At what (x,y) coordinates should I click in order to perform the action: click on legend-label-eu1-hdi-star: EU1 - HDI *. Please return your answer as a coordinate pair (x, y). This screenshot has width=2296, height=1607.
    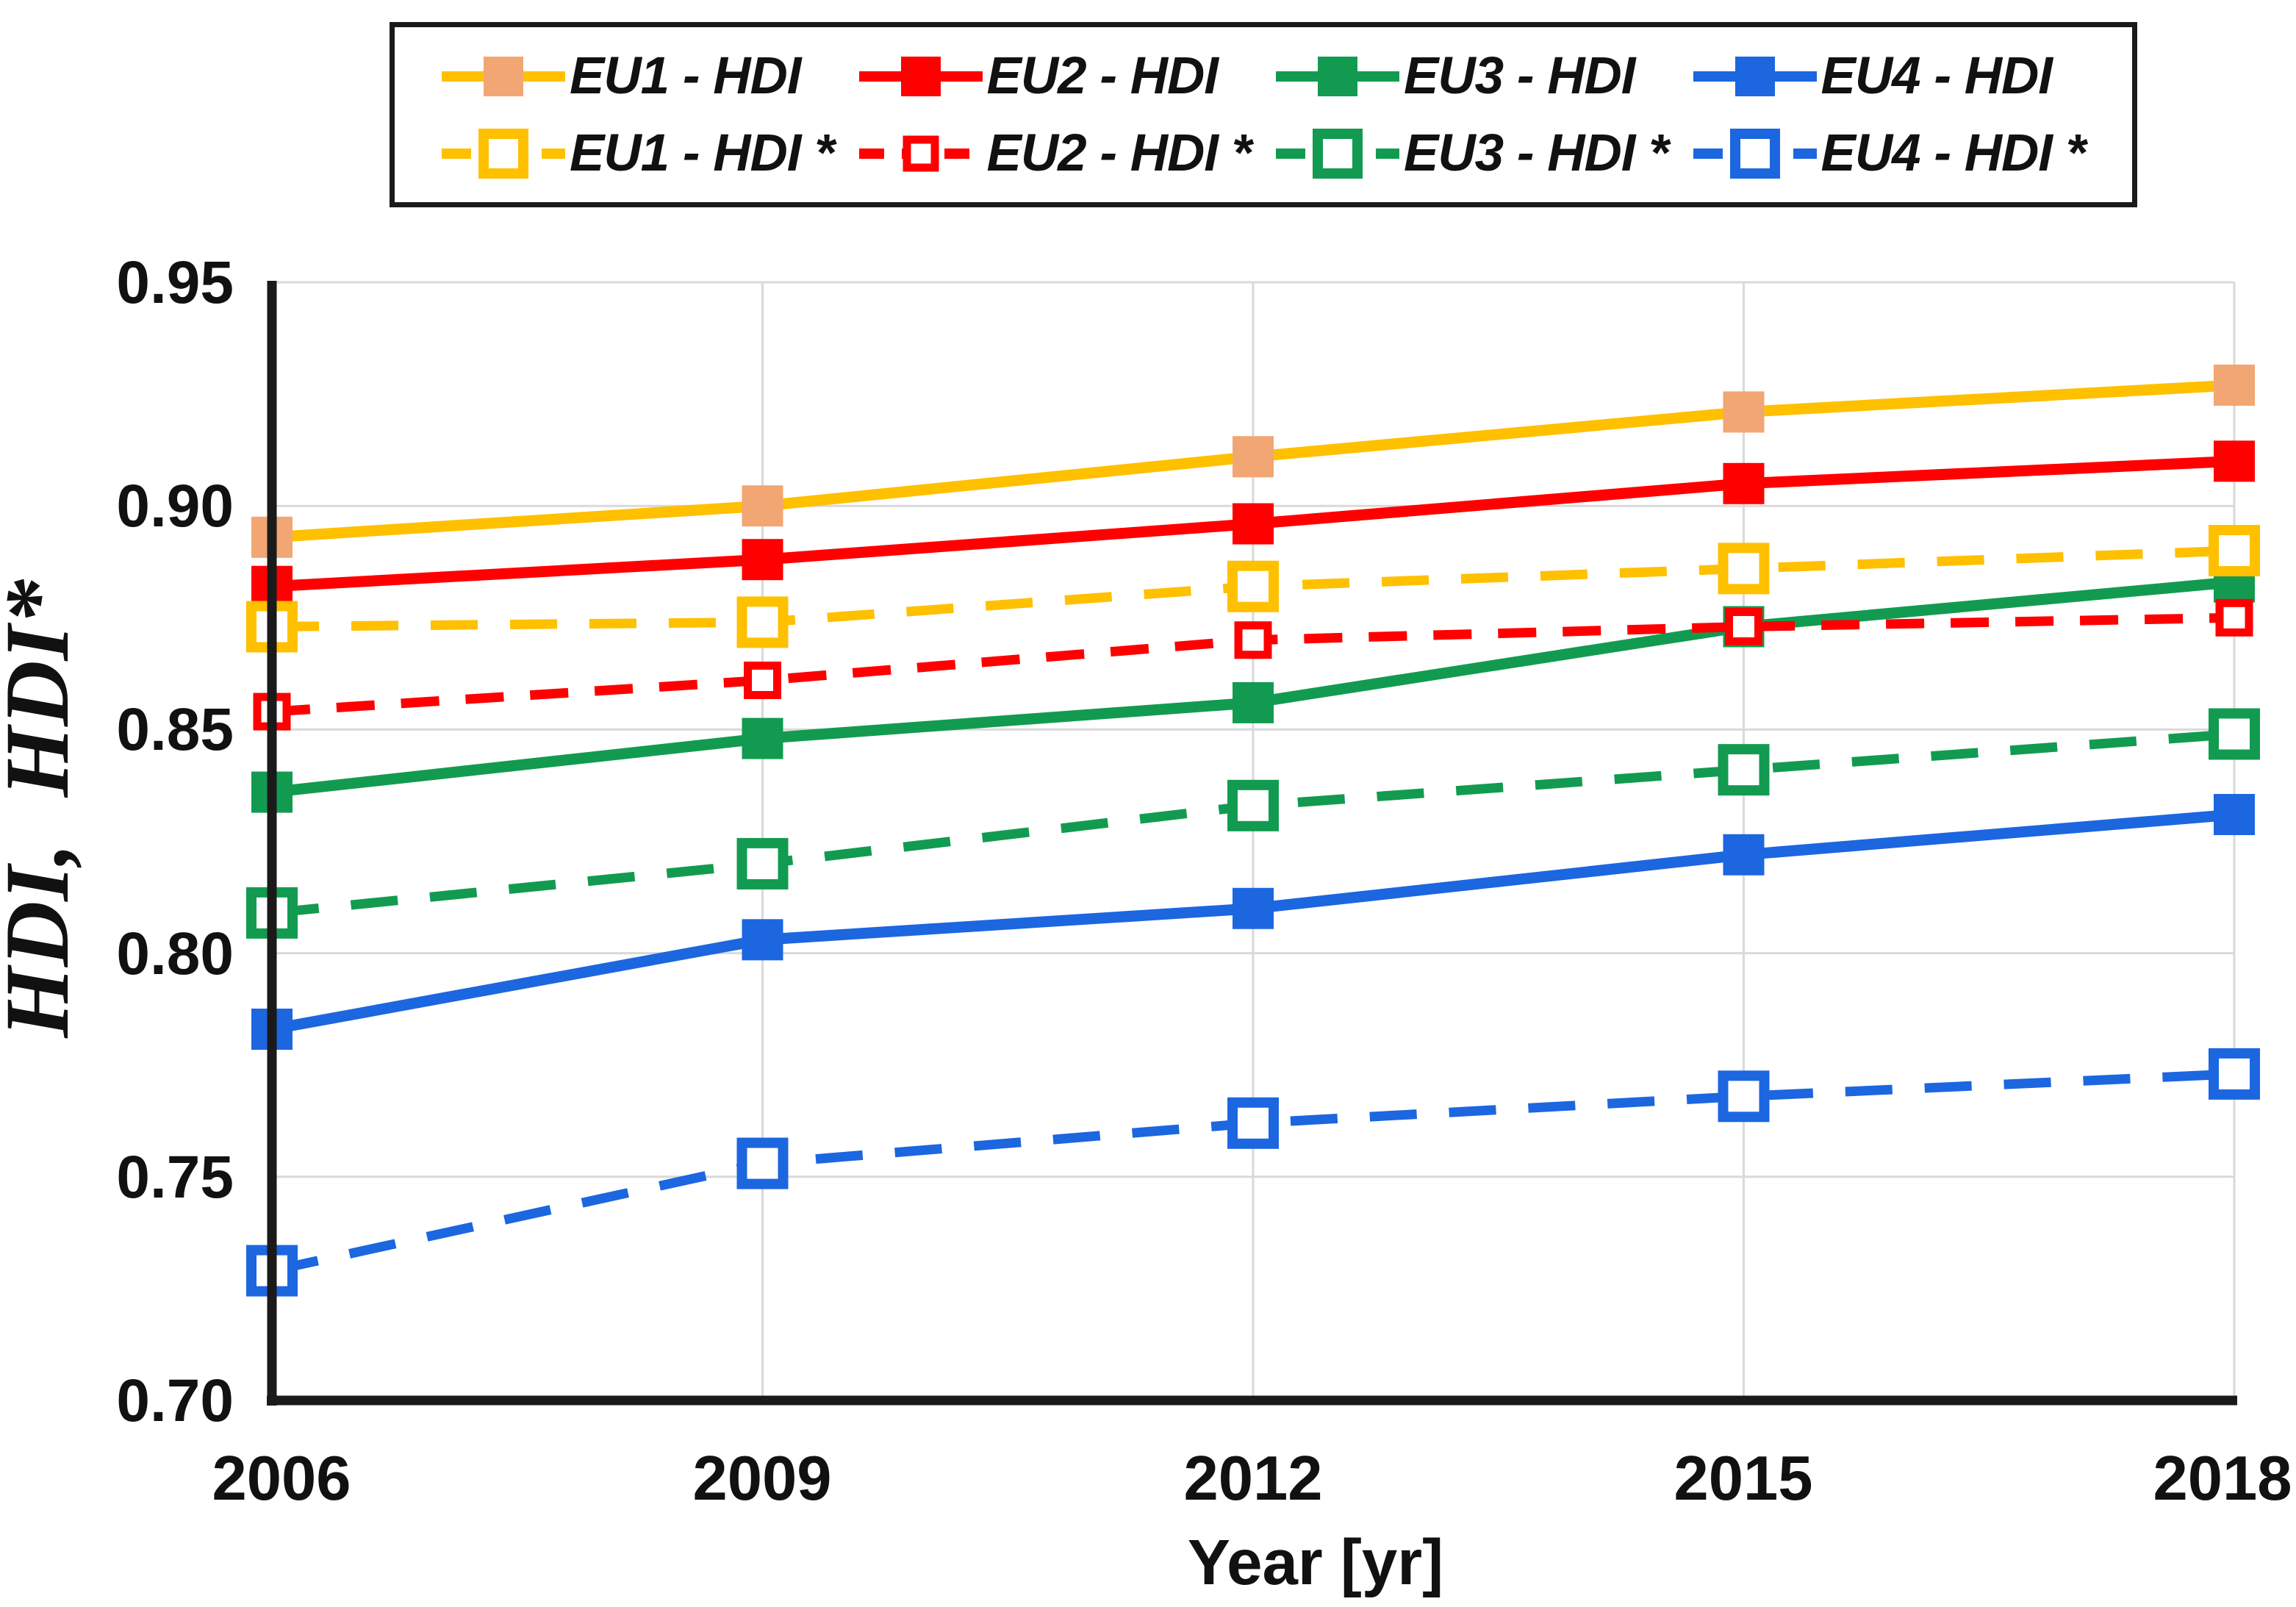
    Looking at the image, I should click on (702, 153).